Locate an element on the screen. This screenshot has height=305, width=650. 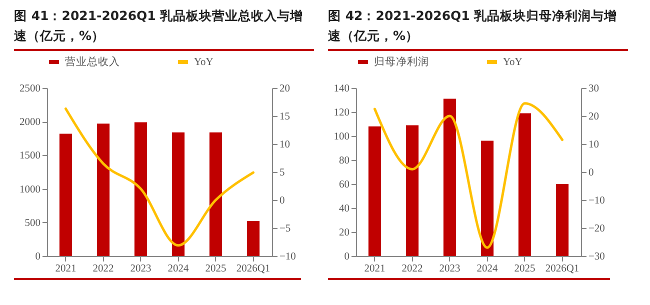
y-tick-label: 2500 is located at coordinates (30, 89).